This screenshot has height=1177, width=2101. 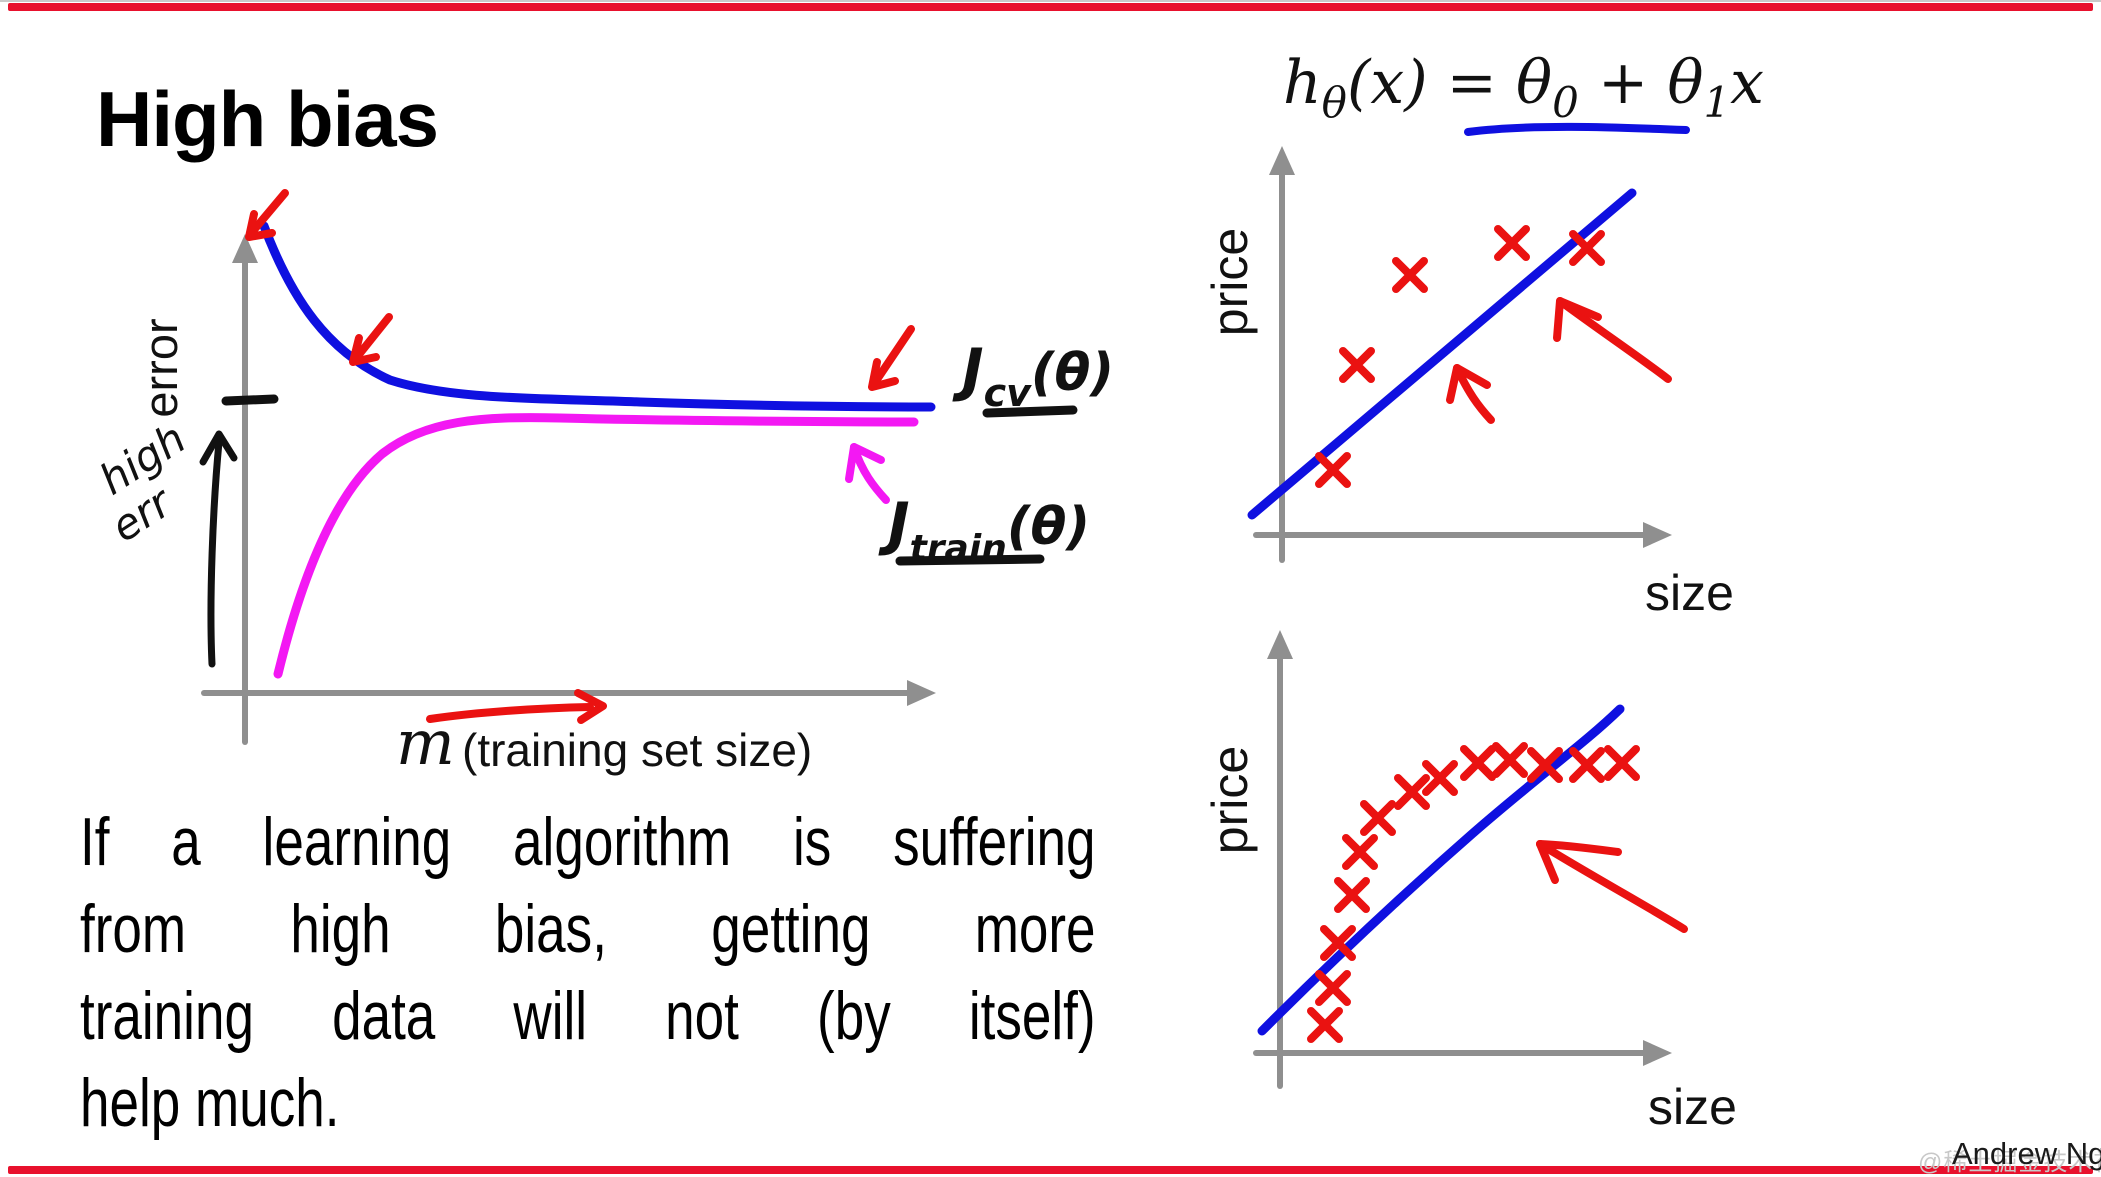 What do you see at coordinates (984, 529) in the screenshot?
I see `jtrain-label: Jtrain(θ)` at bounding box center [984, 529].